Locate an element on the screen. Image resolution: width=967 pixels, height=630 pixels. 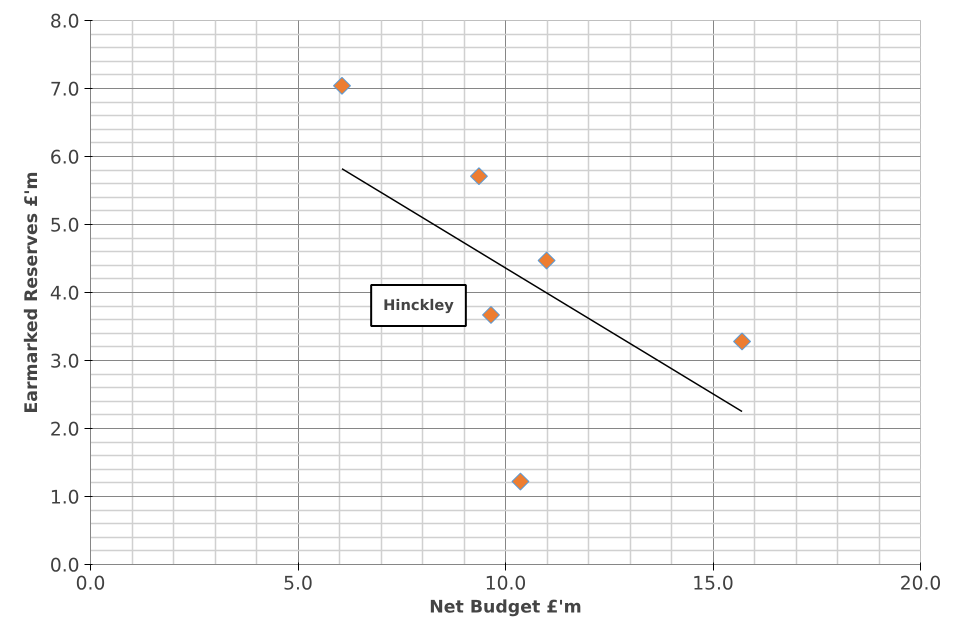
annotation: Hinckley is located at coordinates (418, 305).